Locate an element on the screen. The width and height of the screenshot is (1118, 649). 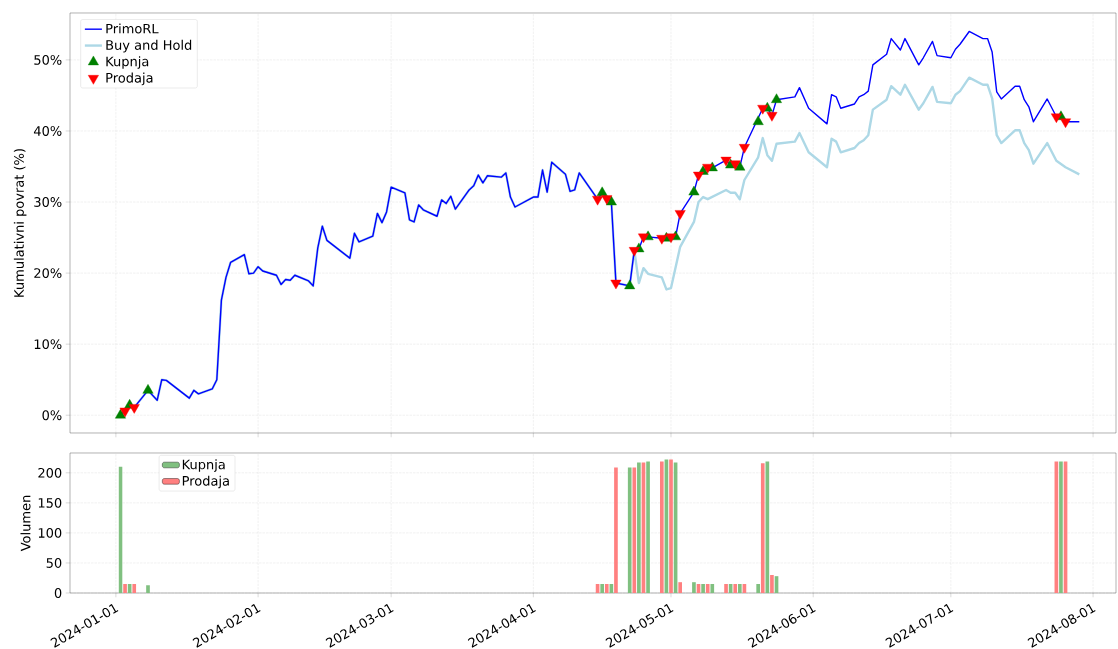
y-tick-label: 200 is located at coordinates (50, 472).